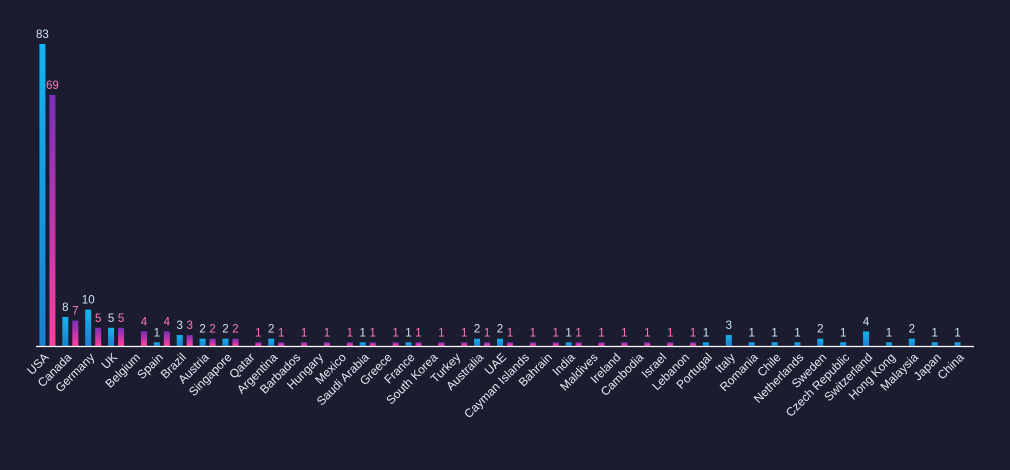 This screenshot has width=1010, height=470. I want to click on data-label-brazil-s1: 3, so click(190, 326).